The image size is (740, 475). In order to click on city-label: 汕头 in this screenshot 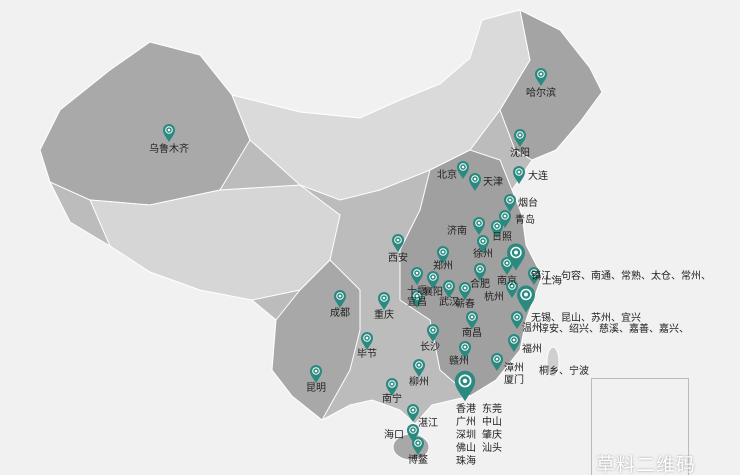, I will do `click(492, 448)`.